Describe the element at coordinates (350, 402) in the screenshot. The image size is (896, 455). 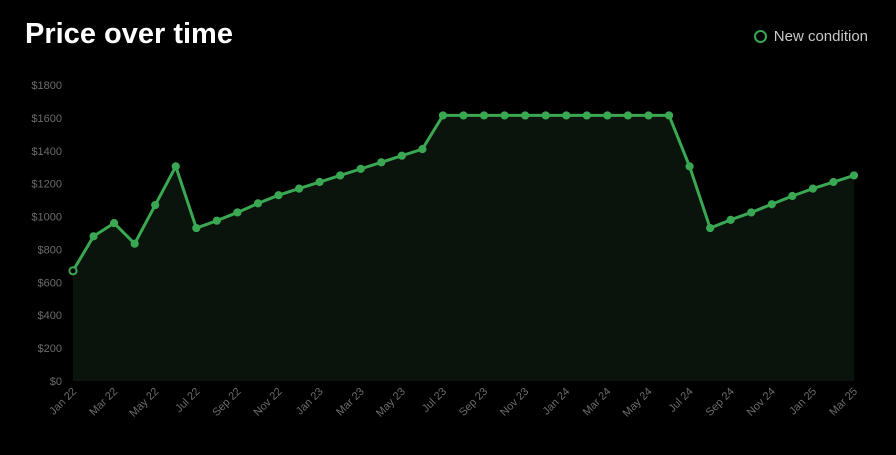
I see `x-tick-label: Mar 23` at that location.